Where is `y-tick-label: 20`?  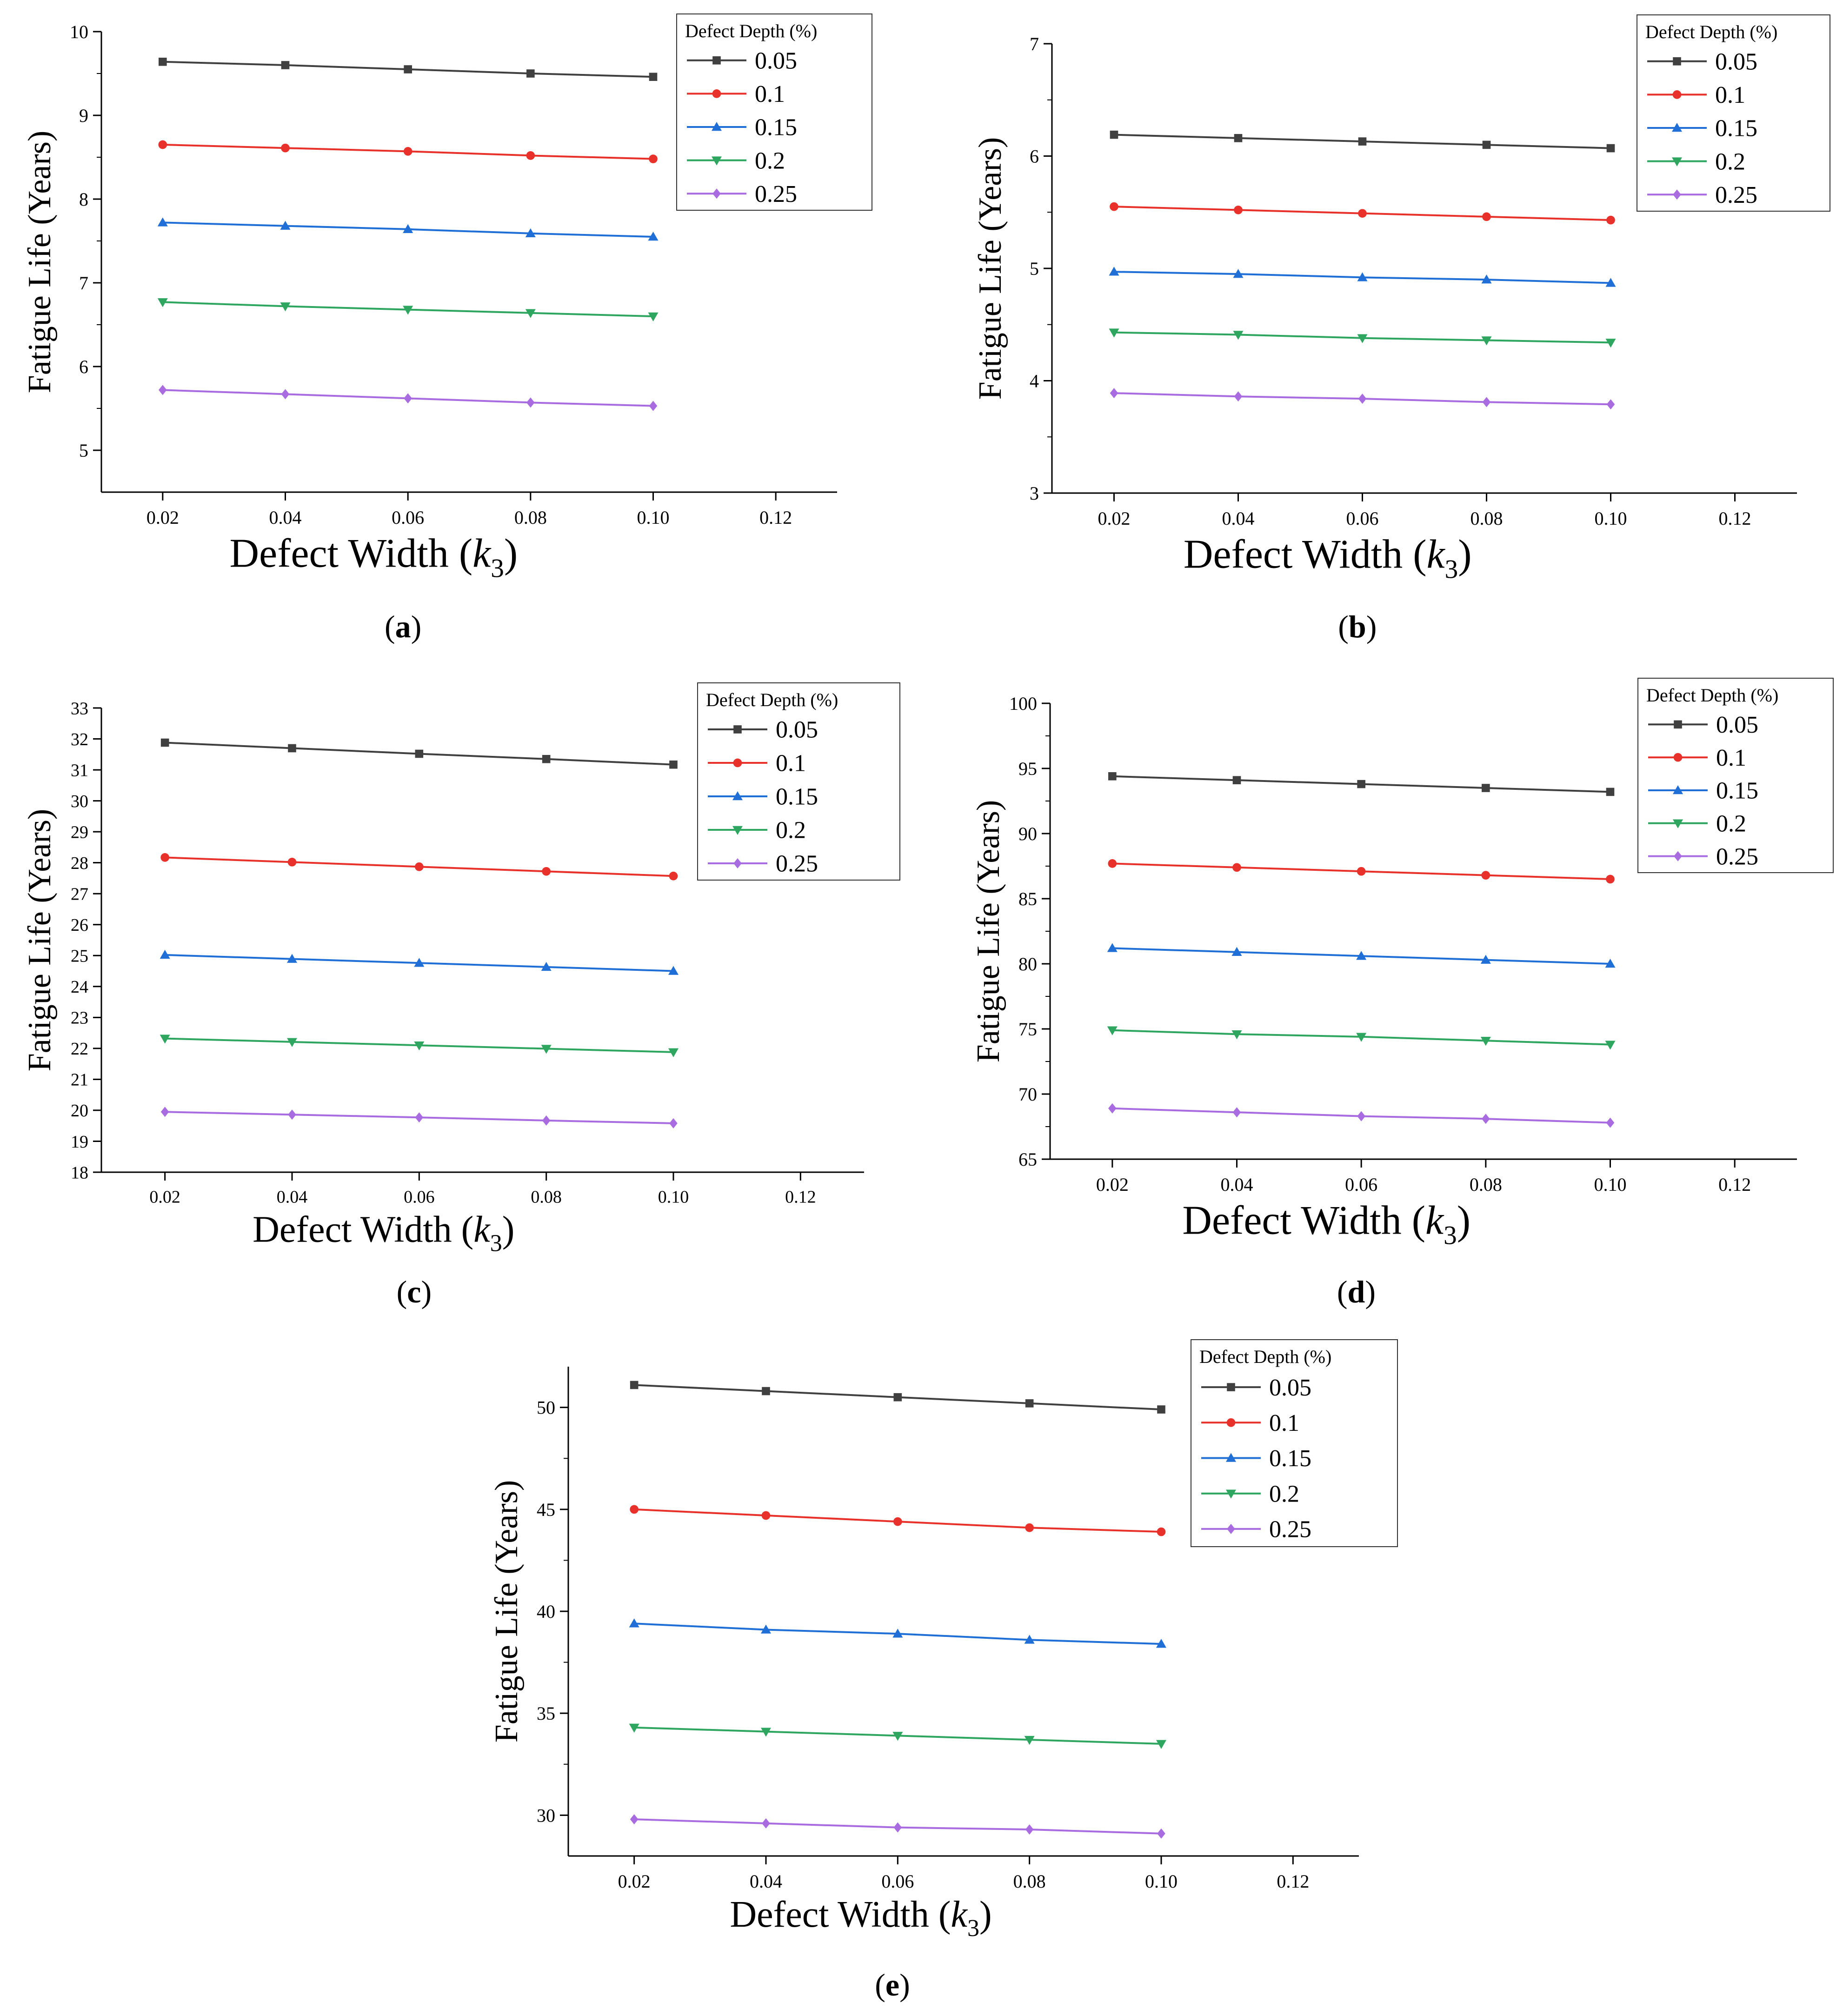 y-tick-label: 20 is located at coordinates (79, 1111).